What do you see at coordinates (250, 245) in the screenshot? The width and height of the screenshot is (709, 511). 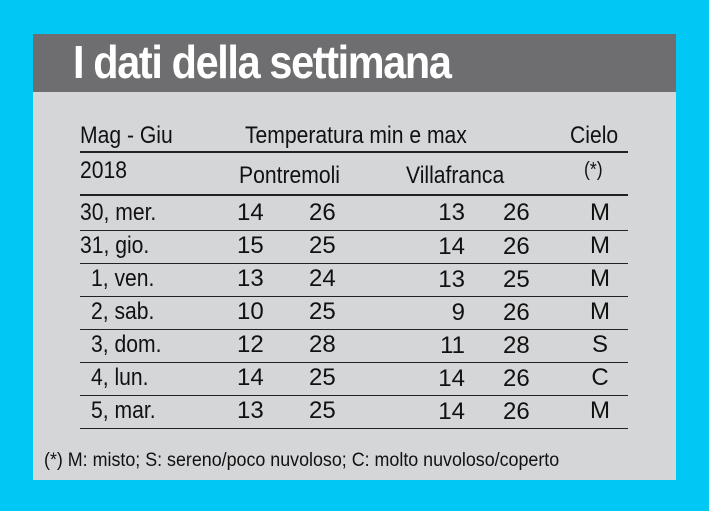 I see `pontremoli-min-cell: 15` at bounding box center [250, 245].